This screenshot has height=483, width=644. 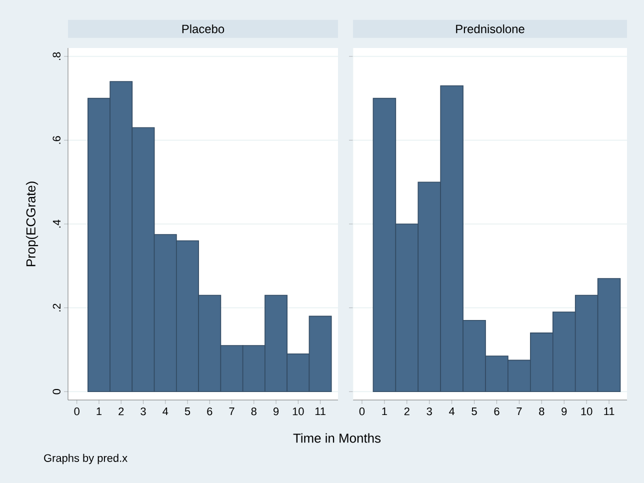 What do you see at coordinates (56, 140) in the screenshot?
I see `y-tick-label: .6` at bounding box center [56, 140].